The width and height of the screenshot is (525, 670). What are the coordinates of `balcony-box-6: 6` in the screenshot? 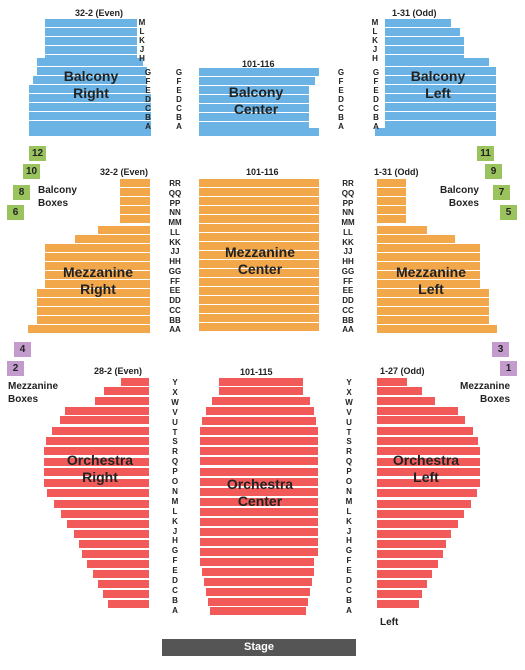 It's located at (15, 212).